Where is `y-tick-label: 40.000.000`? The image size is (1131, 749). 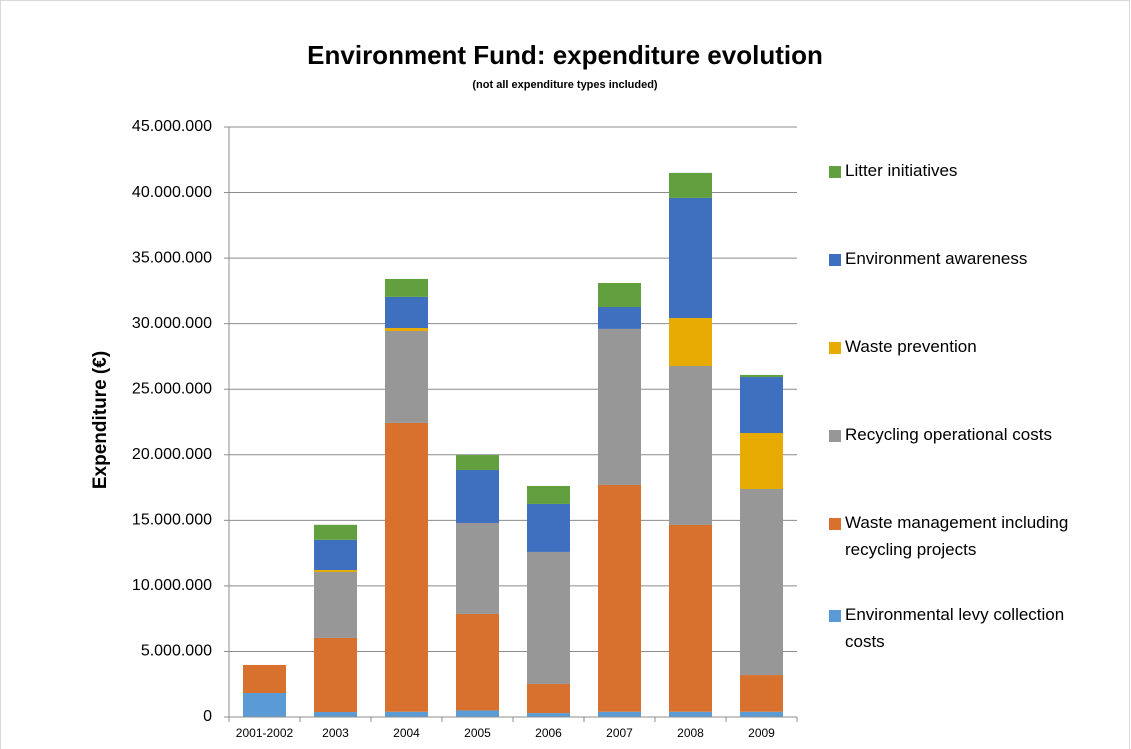
y-tick-label: 40.000.000 is located at coordinates (172, 192).